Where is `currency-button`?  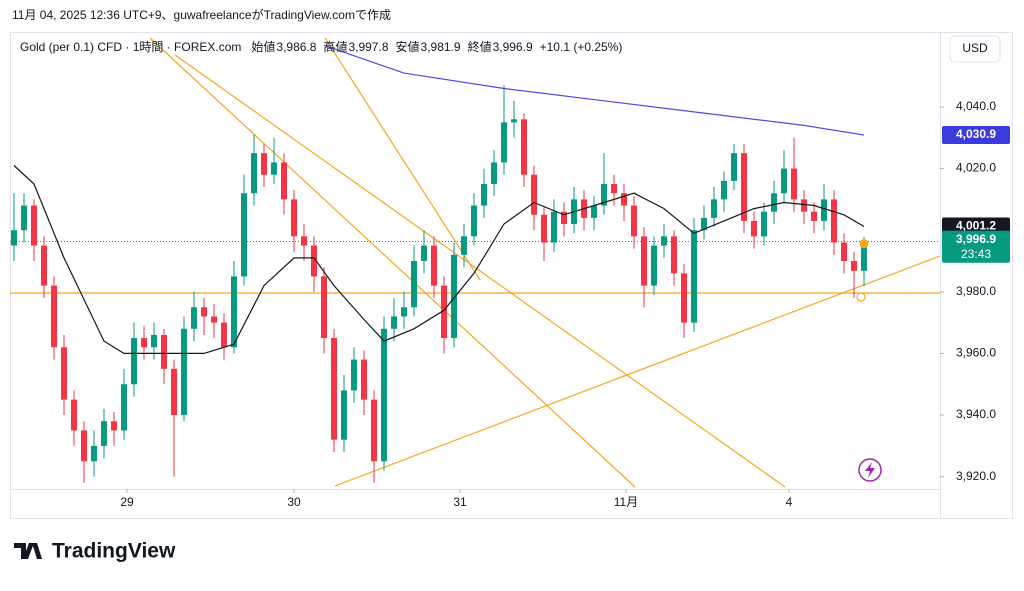
currency-button is located at coordinates (975, 49).